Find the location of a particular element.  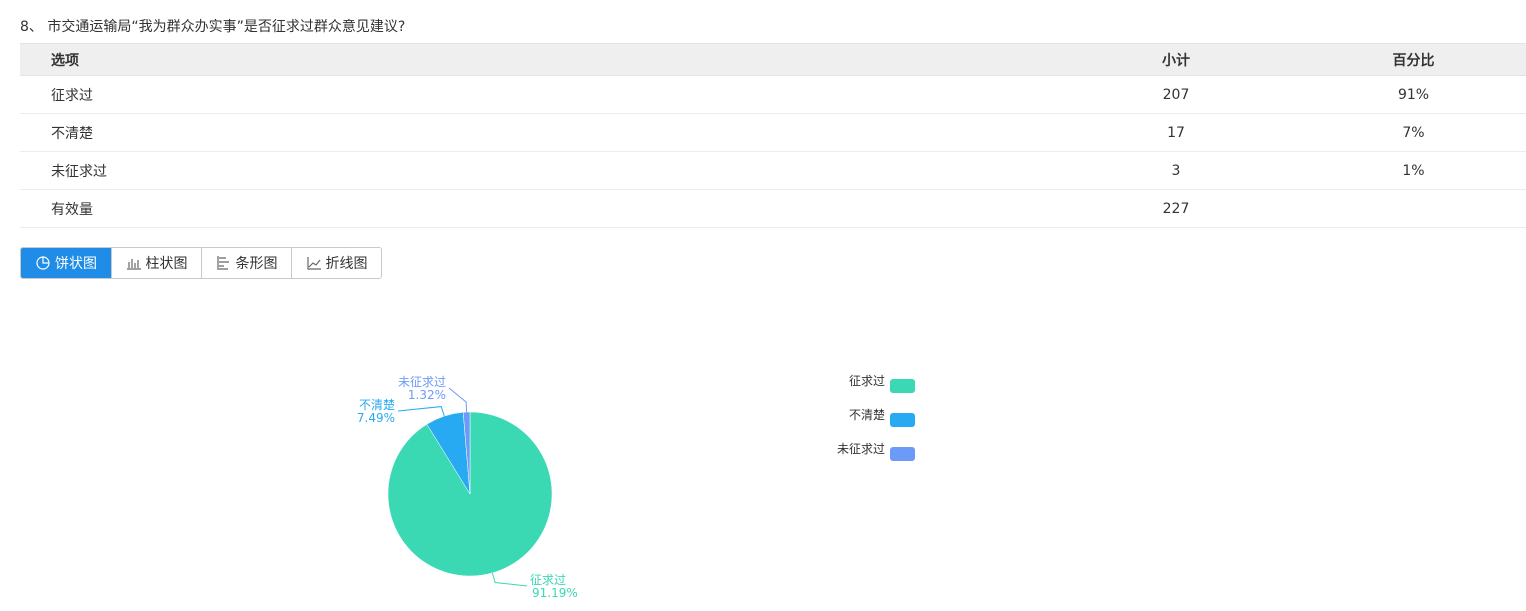

row-count: 3 is located at coordinates (1176, 170).